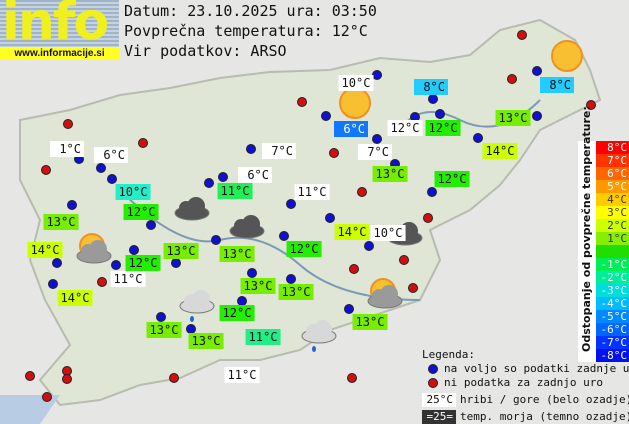  What do you see at coordinates (612, 147) in the screenshot?
I see `scale-step: 8°C` at bounding box center [612, 147].